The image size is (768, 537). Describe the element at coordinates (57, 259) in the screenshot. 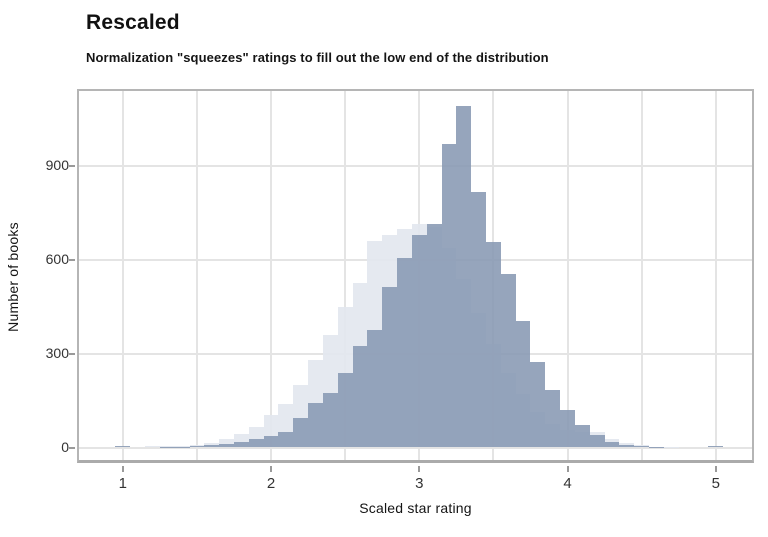

I see `y-tick-label: 600` at that location.